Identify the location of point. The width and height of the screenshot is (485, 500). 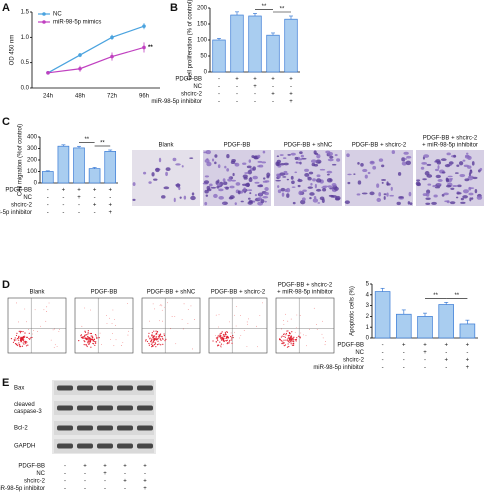
(144, 26).